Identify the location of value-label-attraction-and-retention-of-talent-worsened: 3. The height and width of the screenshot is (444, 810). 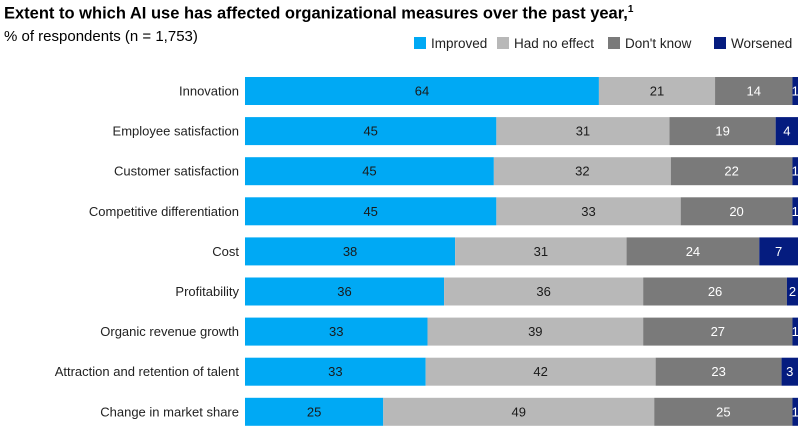
(789, 371).